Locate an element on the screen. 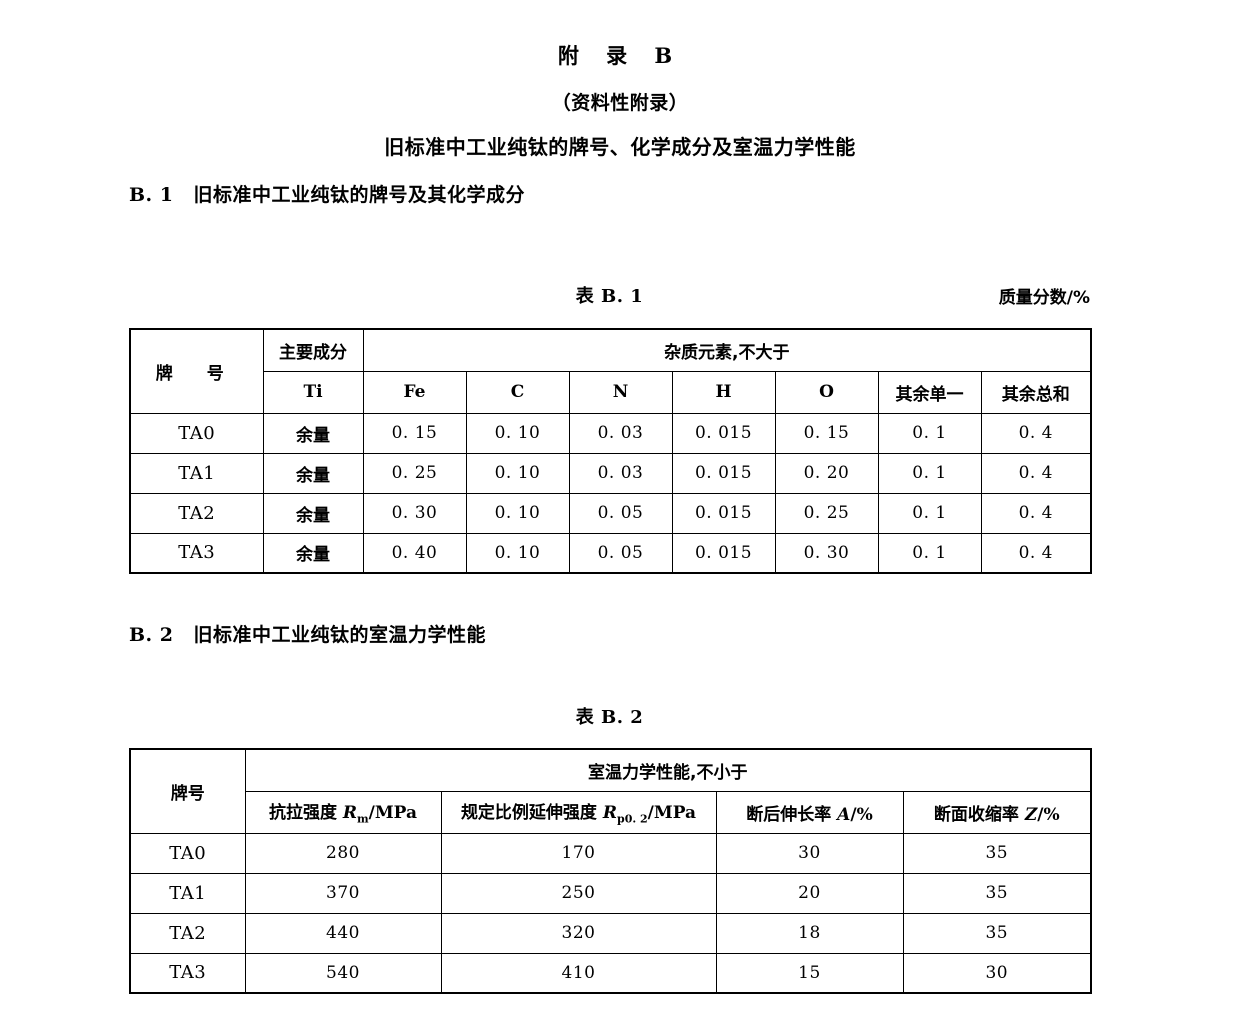 The height and width of the screenshot is (1019, 1240). table-b2-cell-elongation: 20 is located at coordinates (809, 893).